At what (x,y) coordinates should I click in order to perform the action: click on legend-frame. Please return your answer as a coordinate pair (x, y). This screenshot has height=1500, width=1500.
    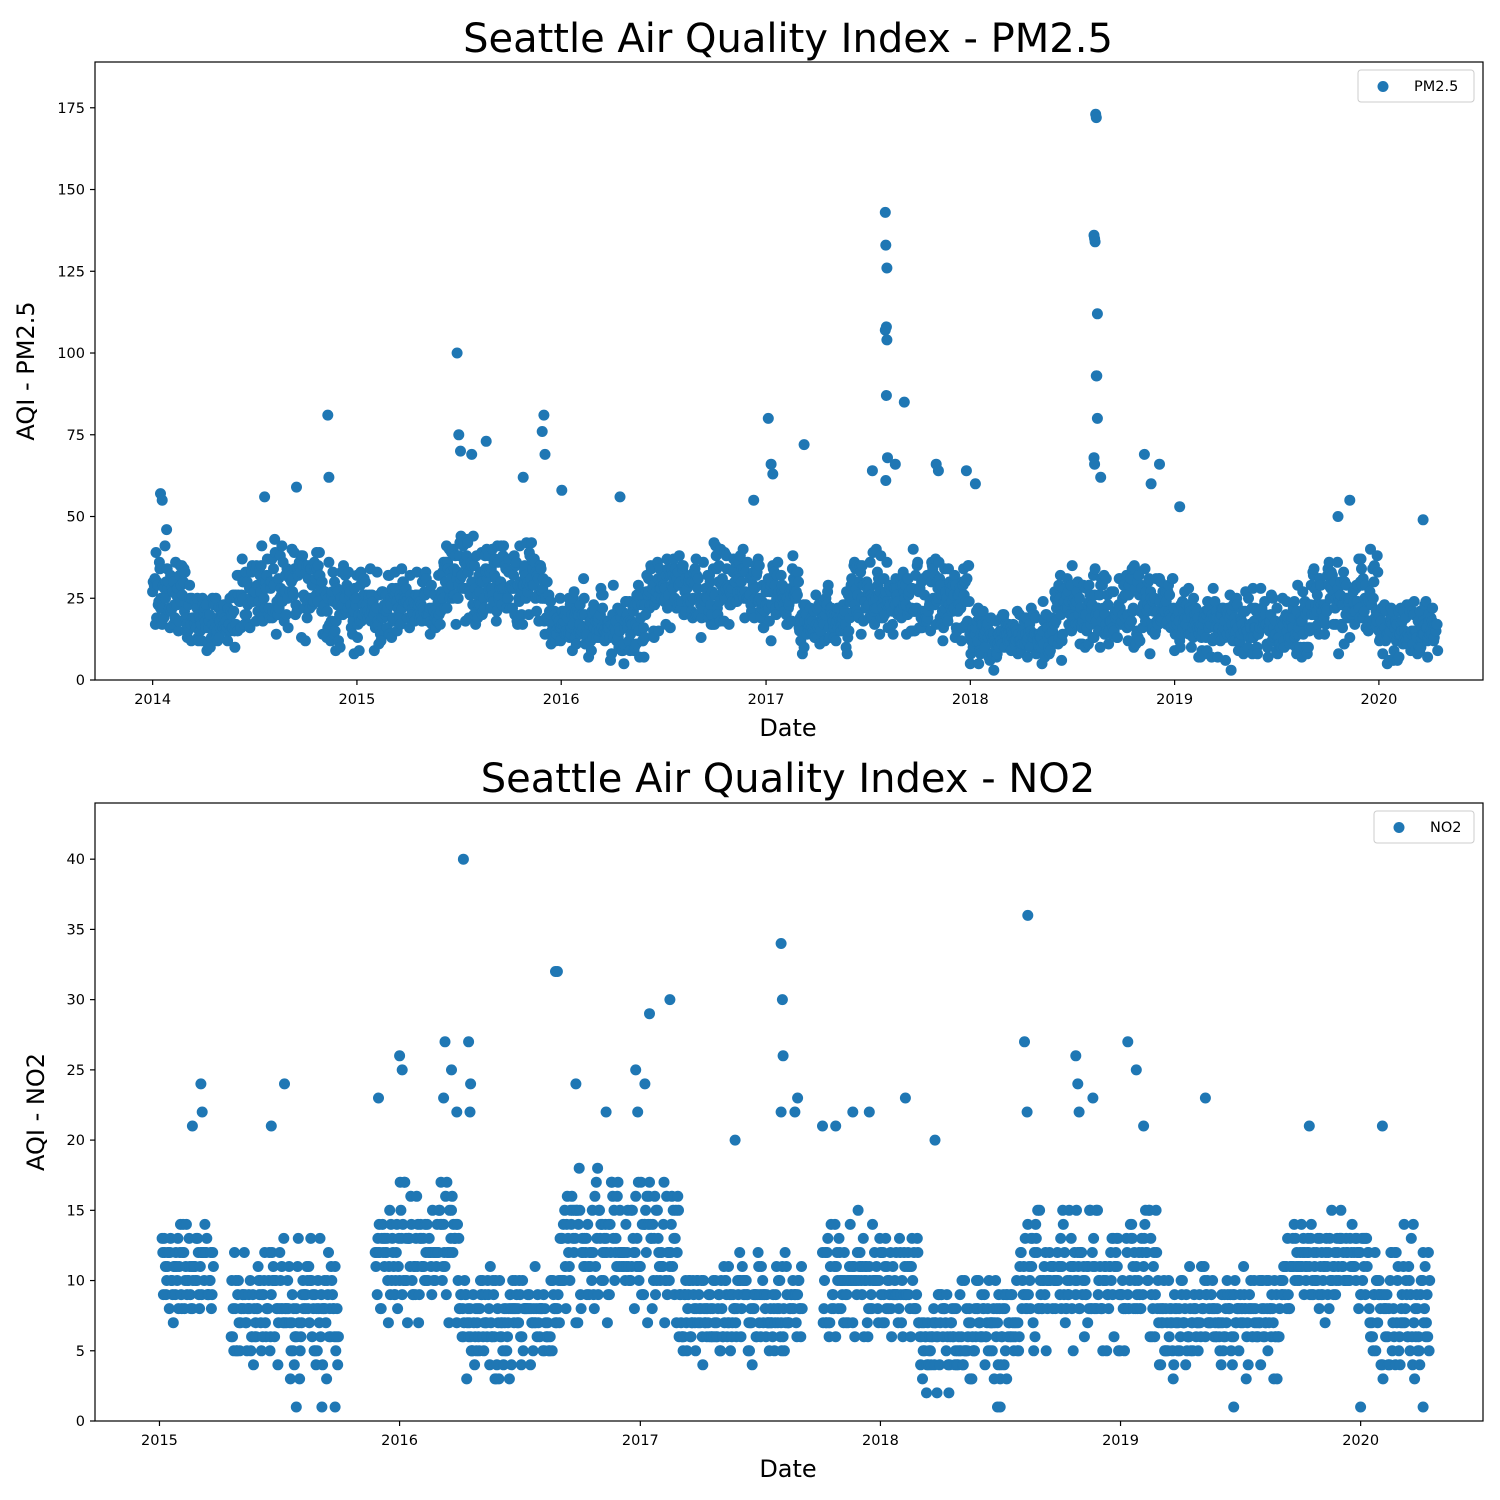
    Looking at the image, I should click on (1424, 827).